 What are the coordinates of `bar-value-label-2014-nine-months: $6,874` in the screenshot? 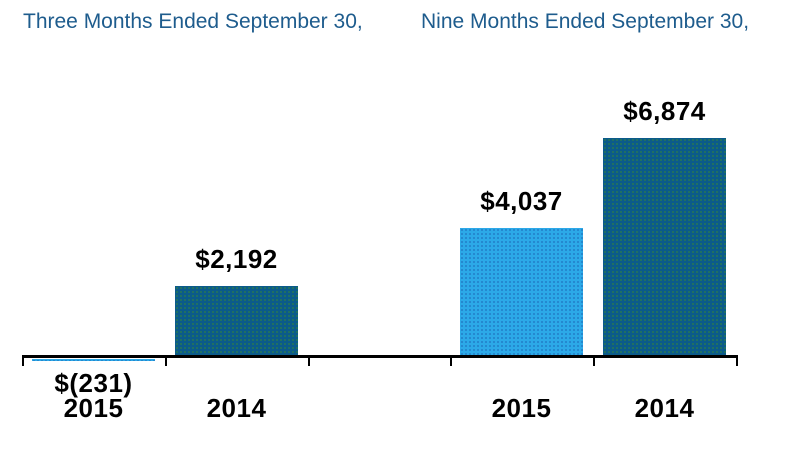 It's located at (664, 111).